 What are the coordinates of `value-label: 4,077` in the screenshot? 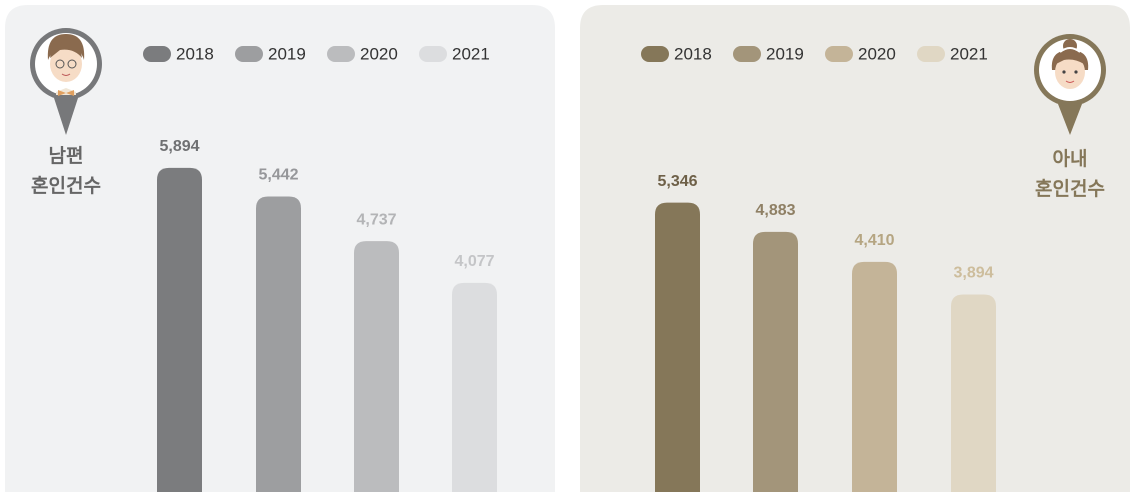 It's located at (474, 261).